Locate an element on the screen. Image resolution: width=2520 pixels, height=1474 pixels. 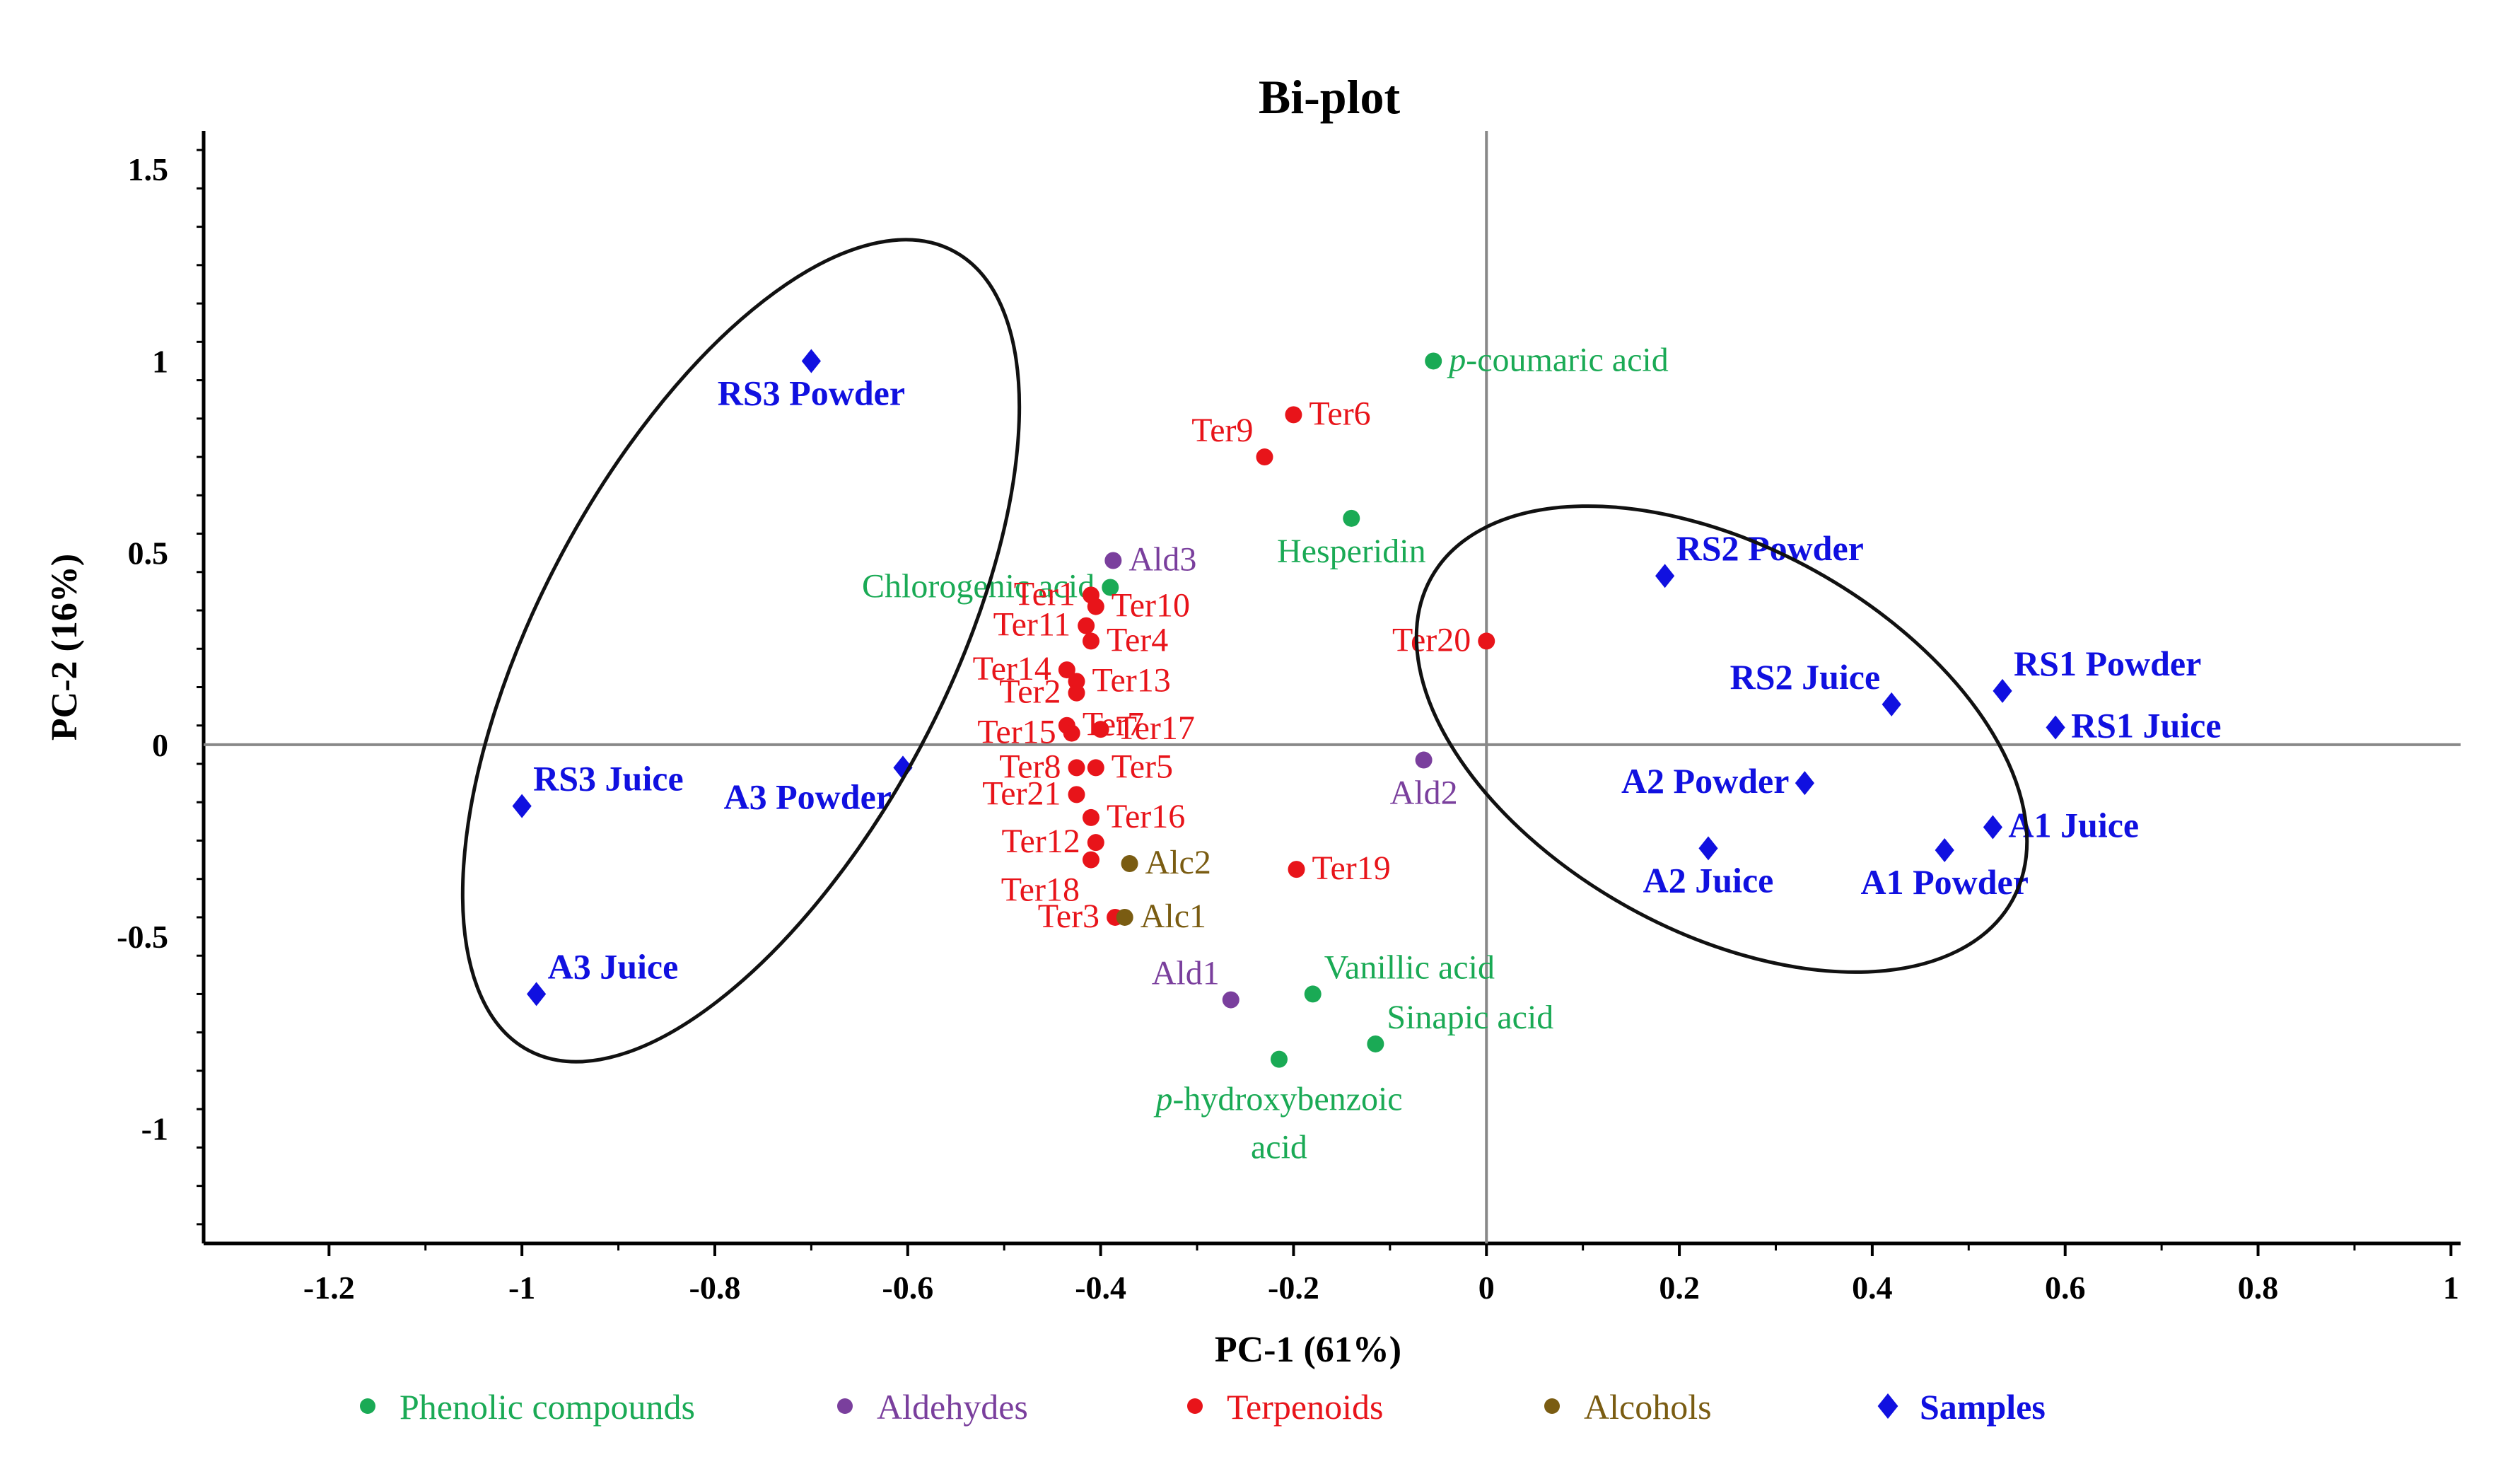
y-axis-title: PC-2 (16%) is located at coordinates (65, 647).